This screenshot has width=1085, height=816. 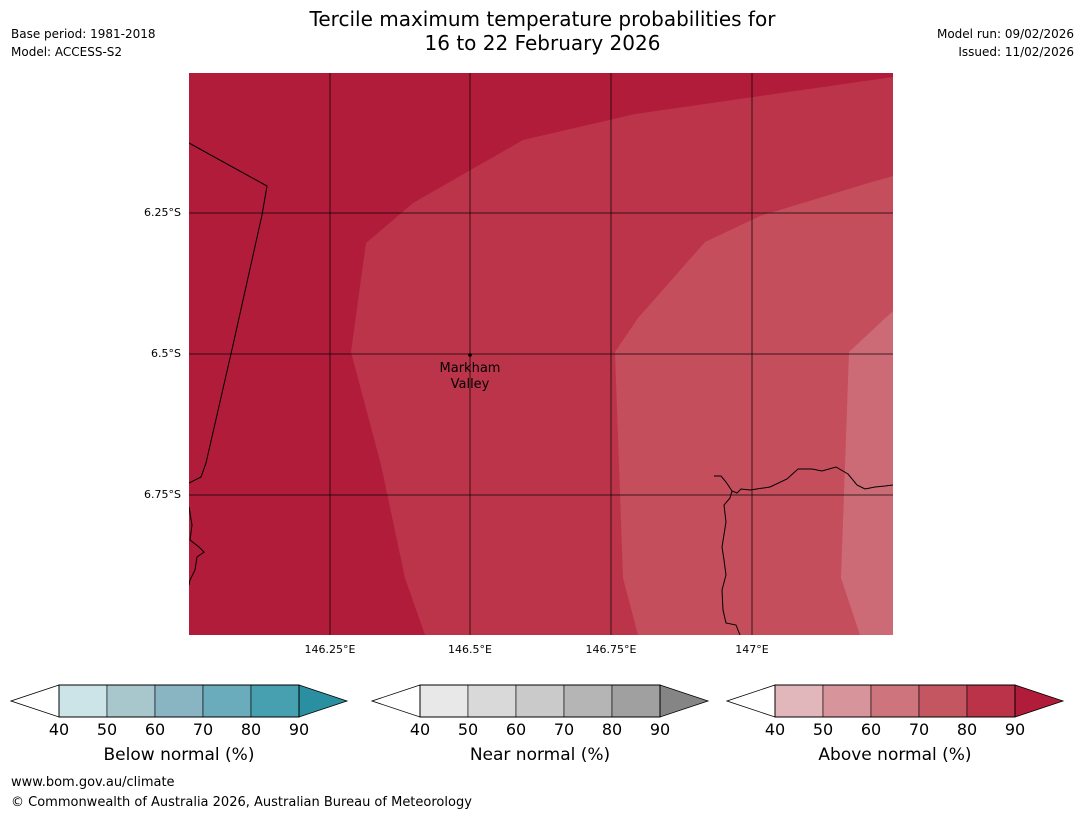 I want to click on legend-below-normal-label: Below normal (%), so click(x=179, y=755).